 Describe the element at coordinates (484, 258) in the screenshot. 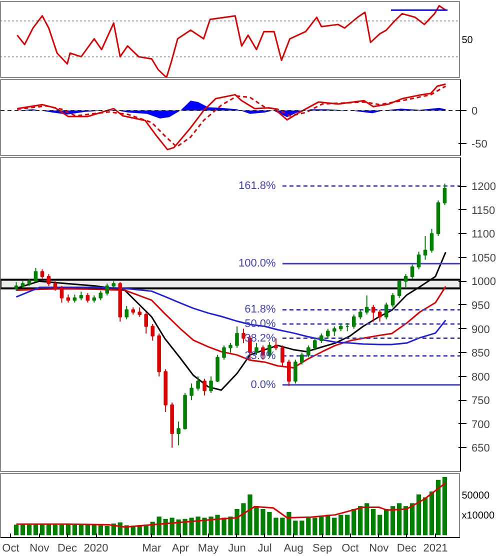

I see `y-tick-label: 1050` at that location.